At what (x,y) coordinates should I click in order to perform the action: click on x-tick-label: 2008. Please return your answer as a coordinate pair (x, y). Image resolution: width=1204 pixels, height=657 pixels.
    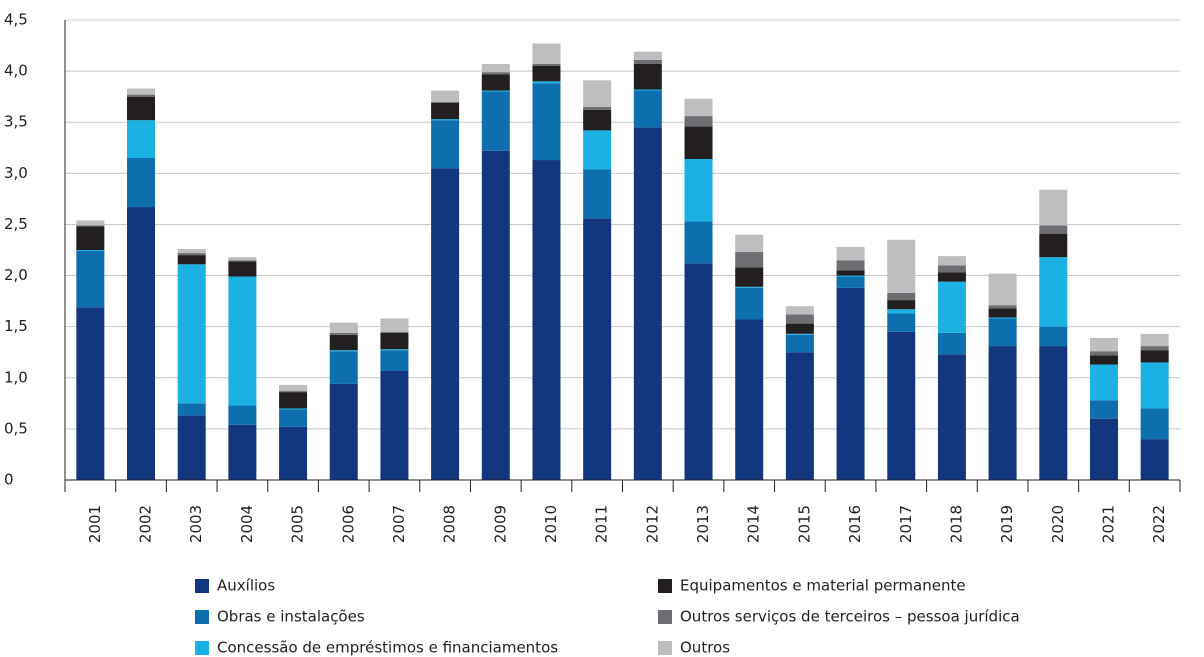
    Looking at the image, I should click on (450, 524).